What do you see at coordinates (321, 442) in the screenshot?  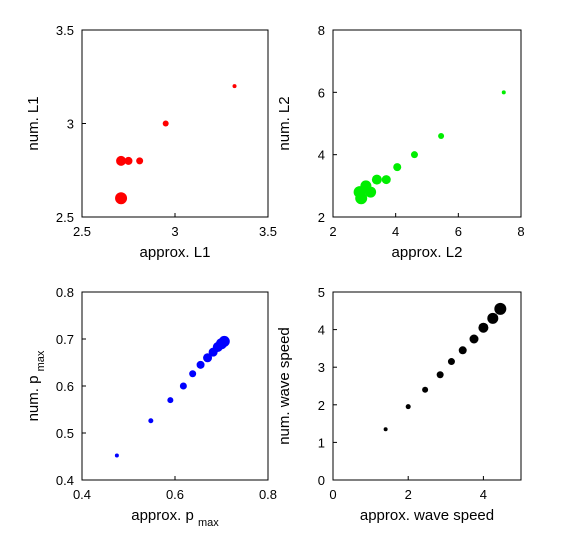 I see `y-tick-label: 1` at bounding box center [321, 442].